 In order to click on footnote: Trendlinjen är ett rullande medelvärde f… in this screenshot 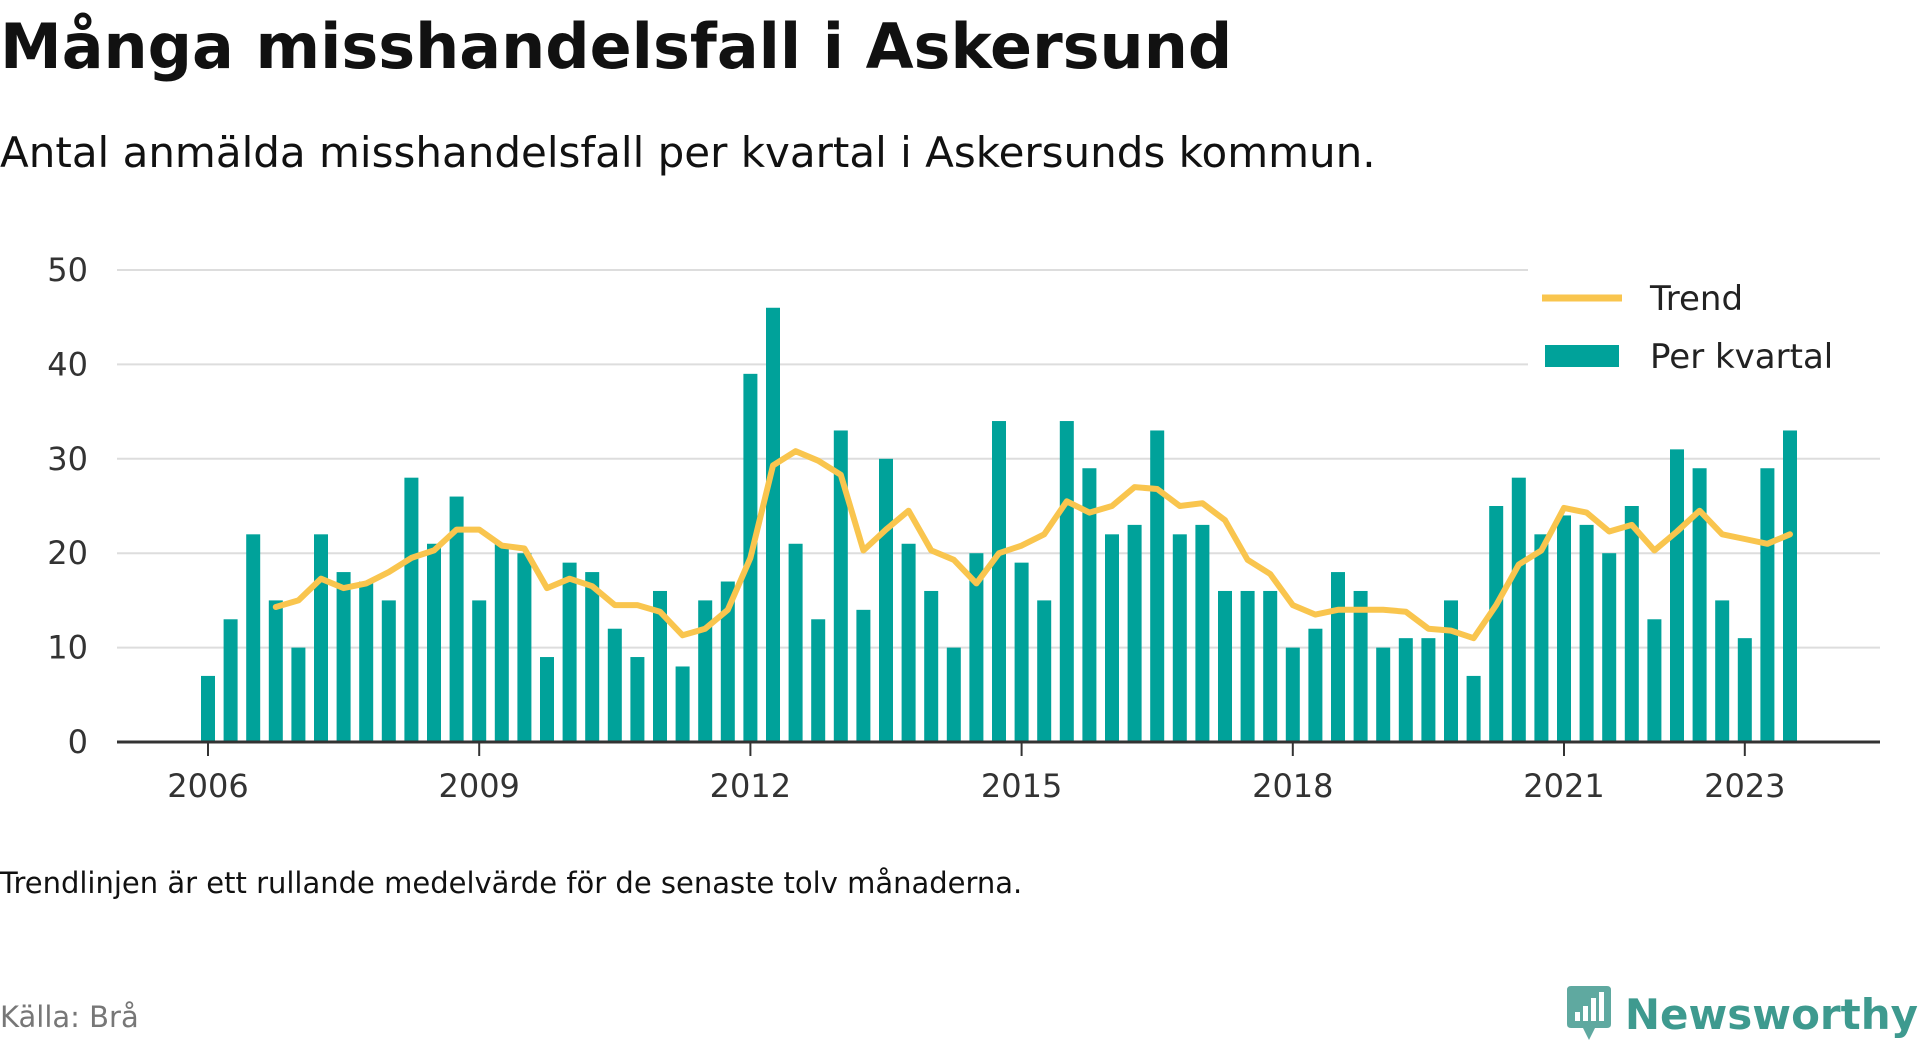, I will do `click(511, 883)`.